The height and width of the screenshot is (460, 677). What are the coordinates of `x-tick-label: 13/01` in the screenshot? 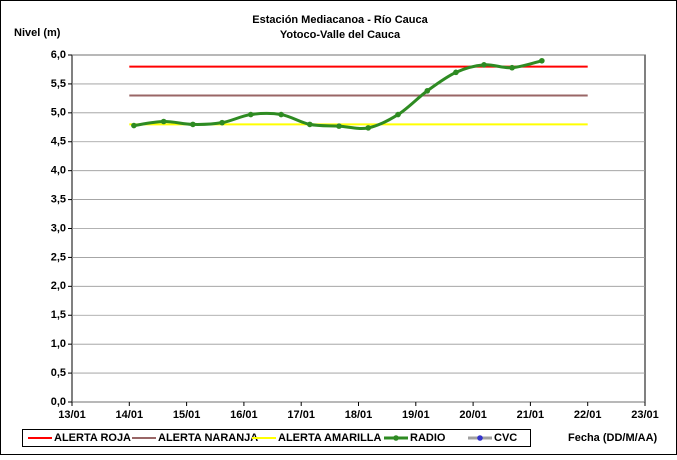 It's located at (72, 415).